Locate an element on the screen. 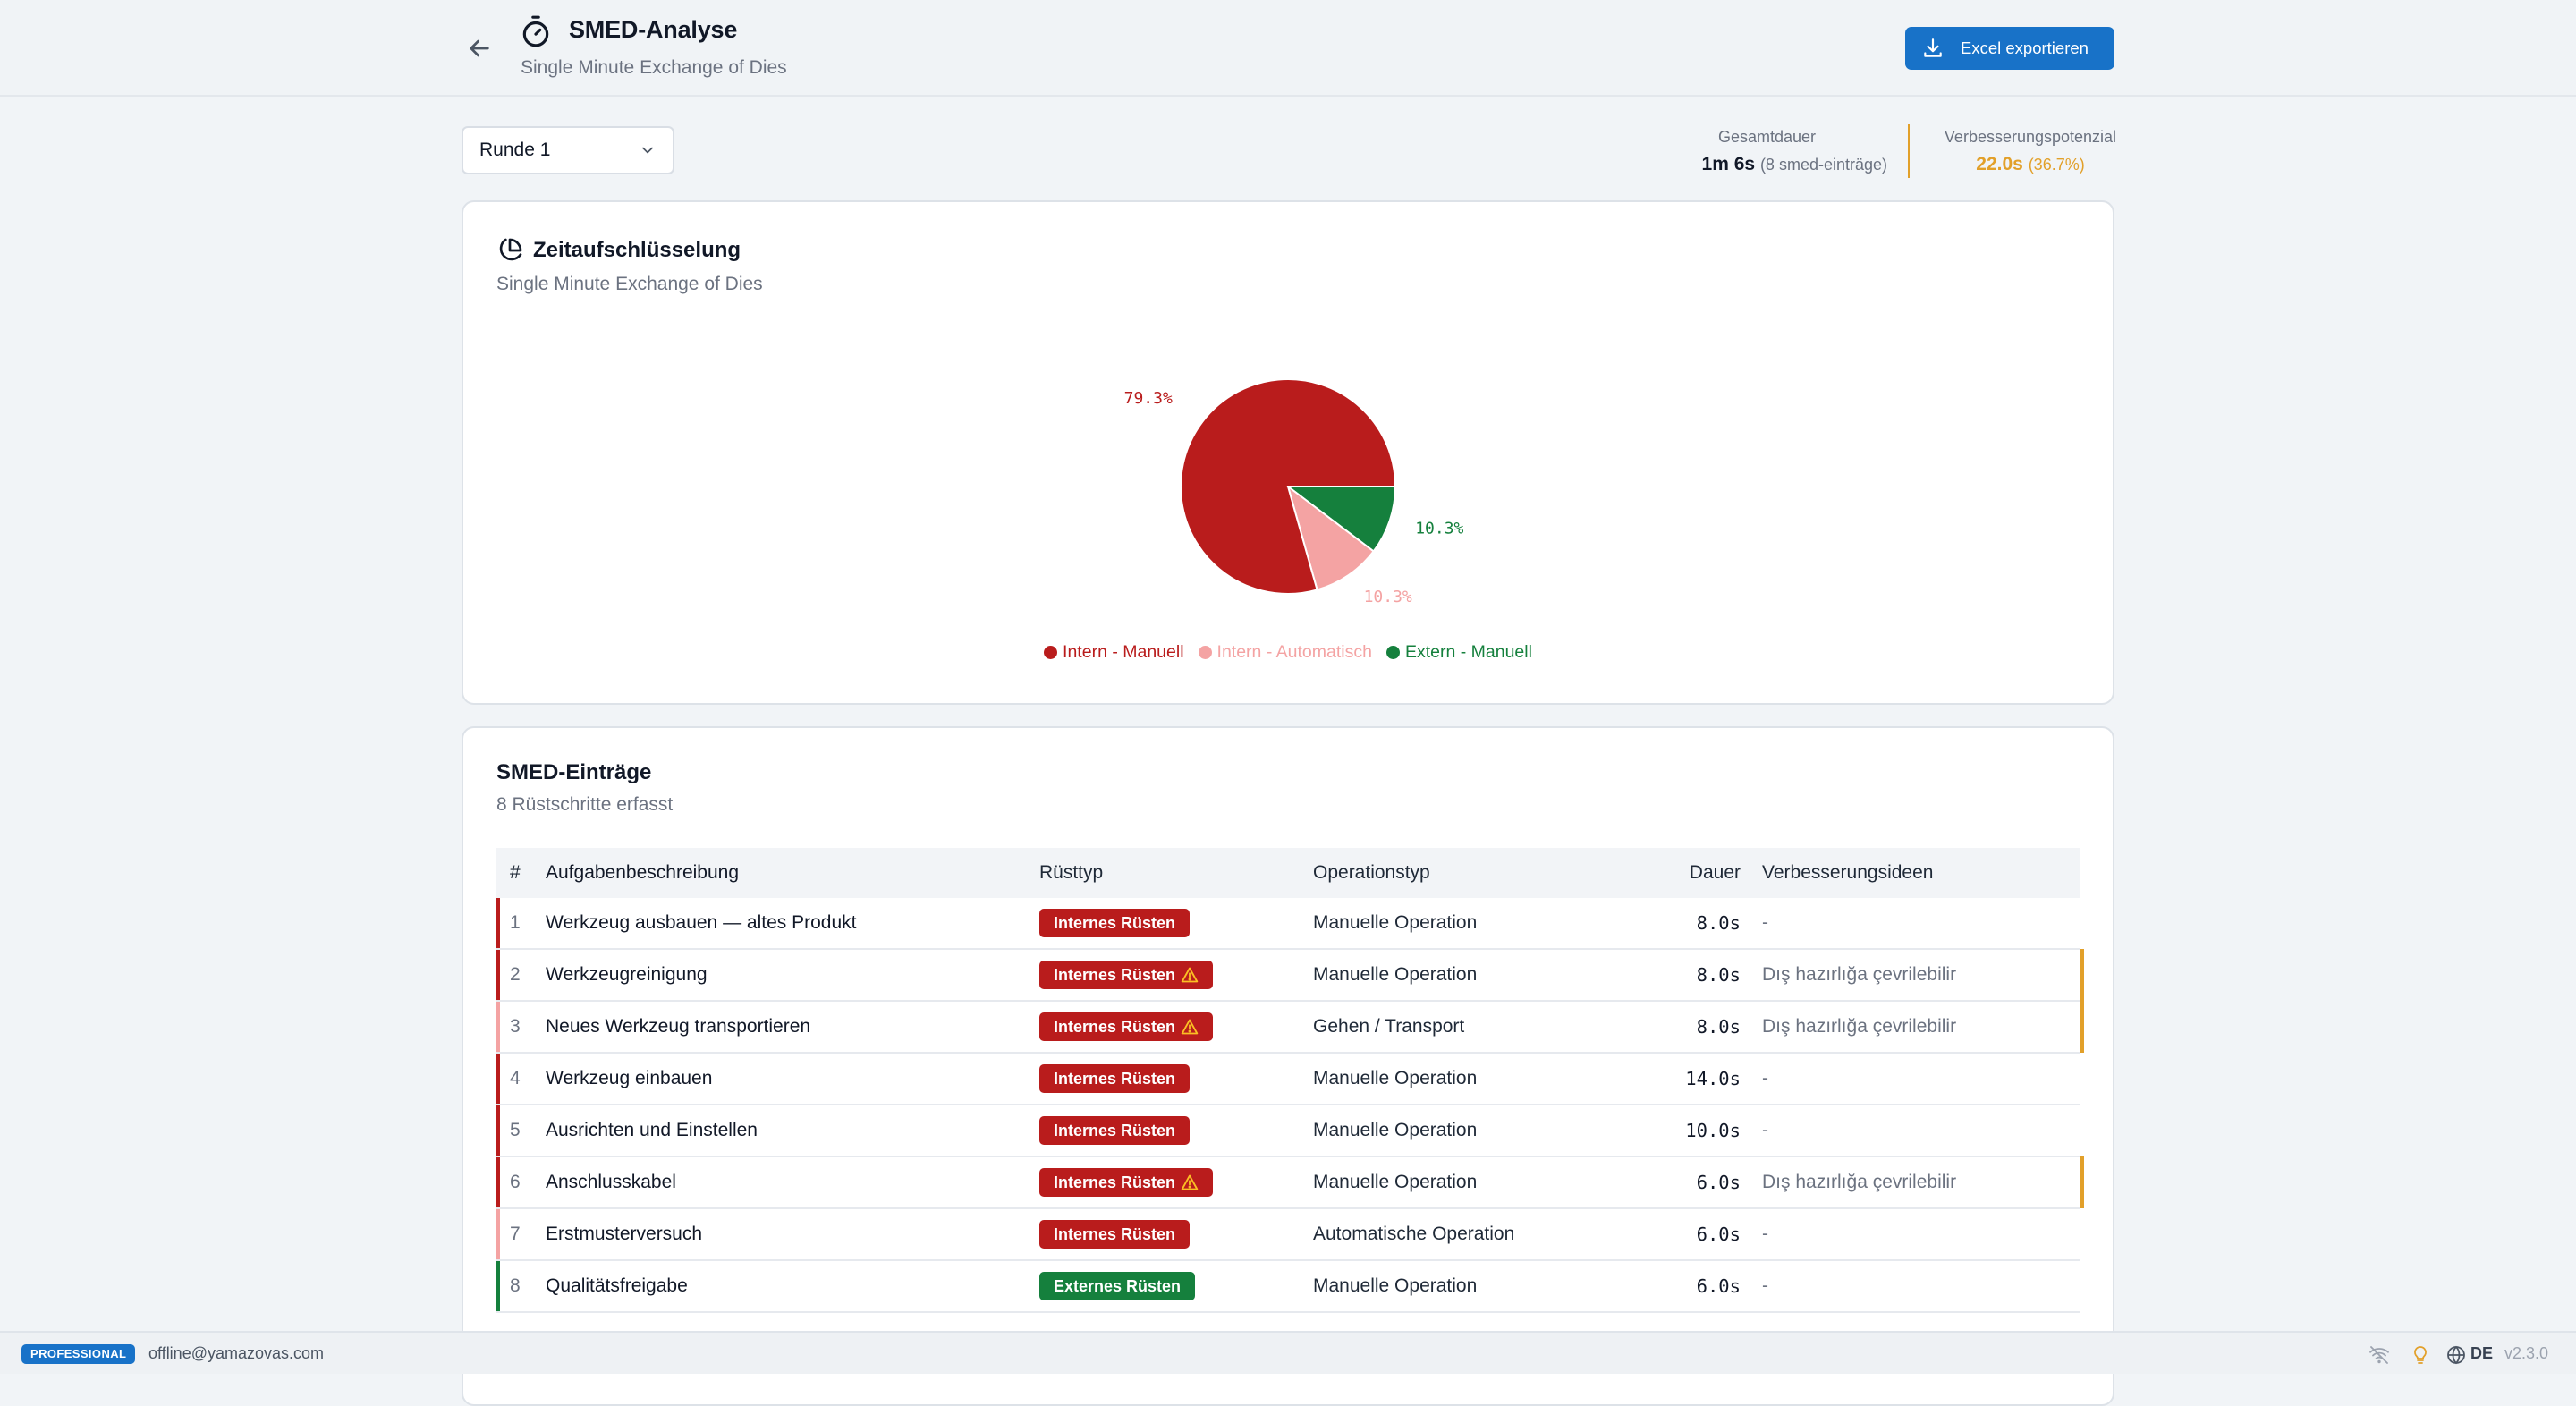  wifi-off-icon is located at coordinates (2379, 1355).